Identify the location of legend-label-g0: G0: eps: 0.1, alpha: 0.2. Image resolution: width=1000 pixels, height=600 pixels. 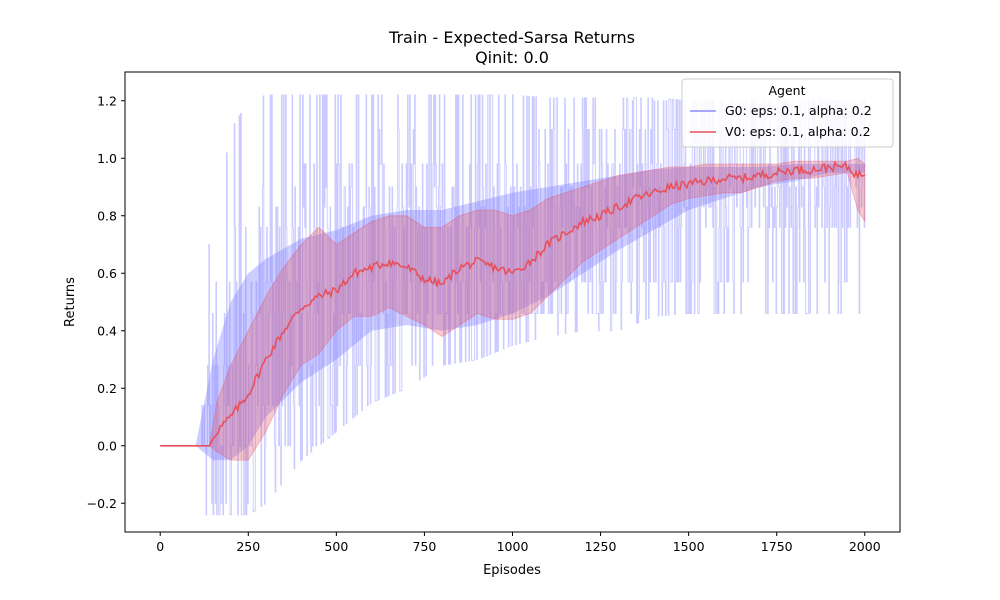
(798, 110).